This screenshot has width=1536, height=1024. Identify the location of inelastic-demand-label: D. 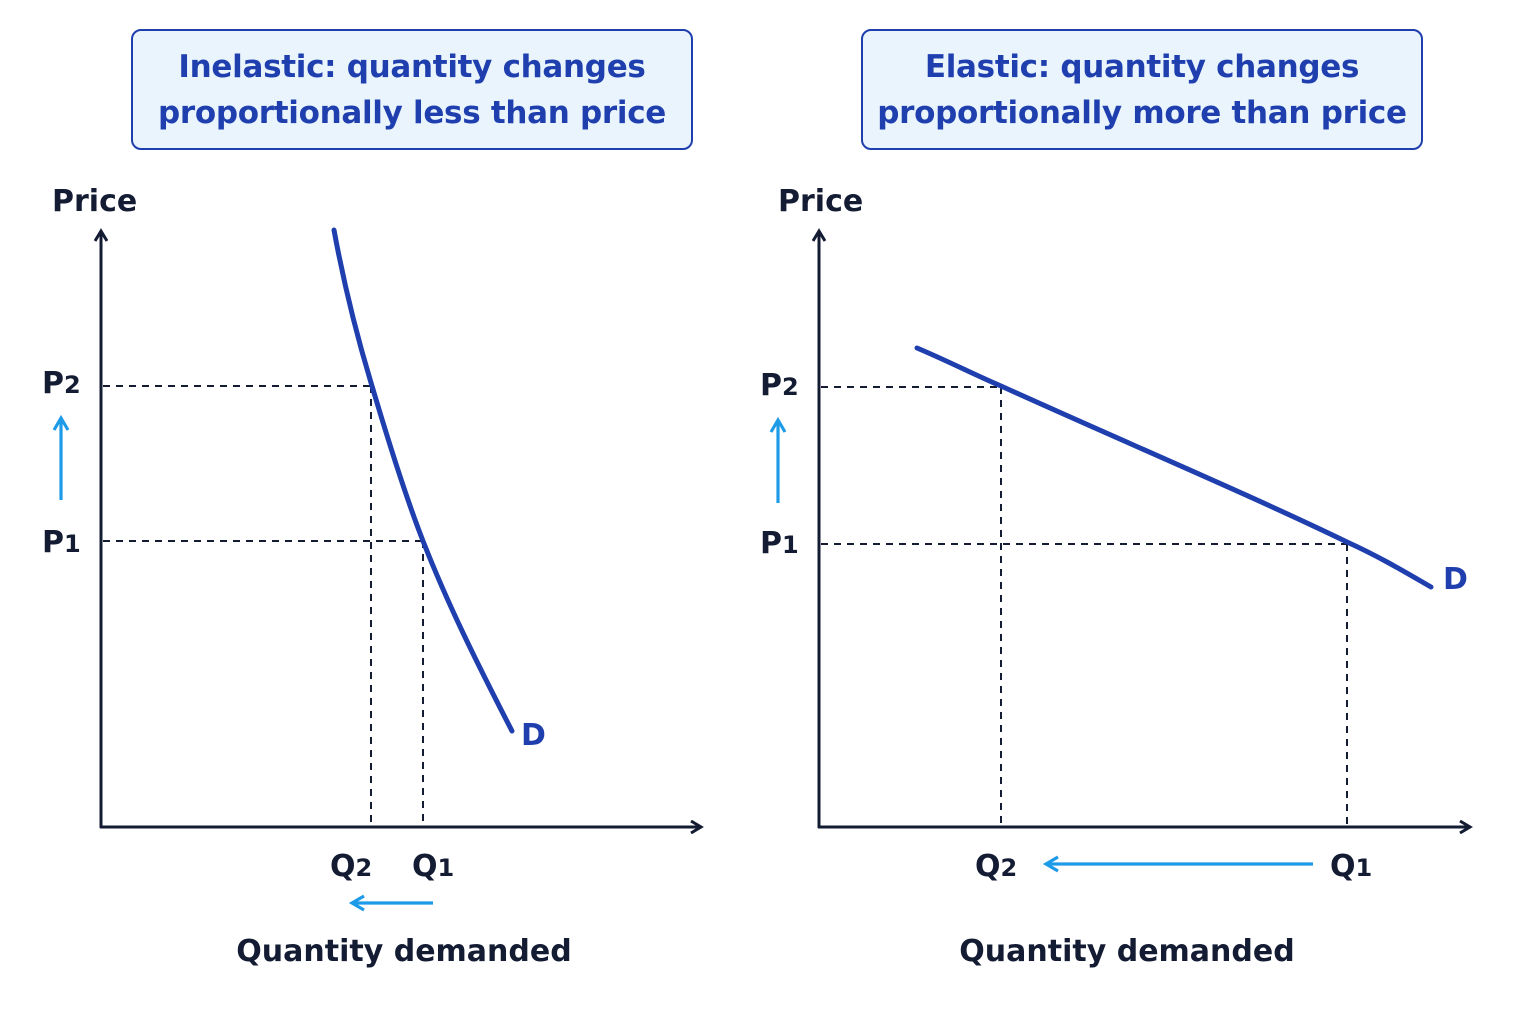
(533, 735).